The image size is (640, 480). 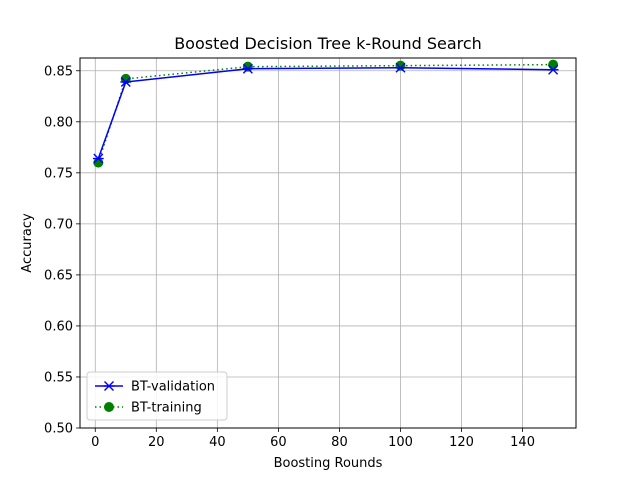 I want to click on y-axis: 0.50 0.55 0.60 0.65 0.70 0.75 0.80 0.85, so click(x=62, y=250).